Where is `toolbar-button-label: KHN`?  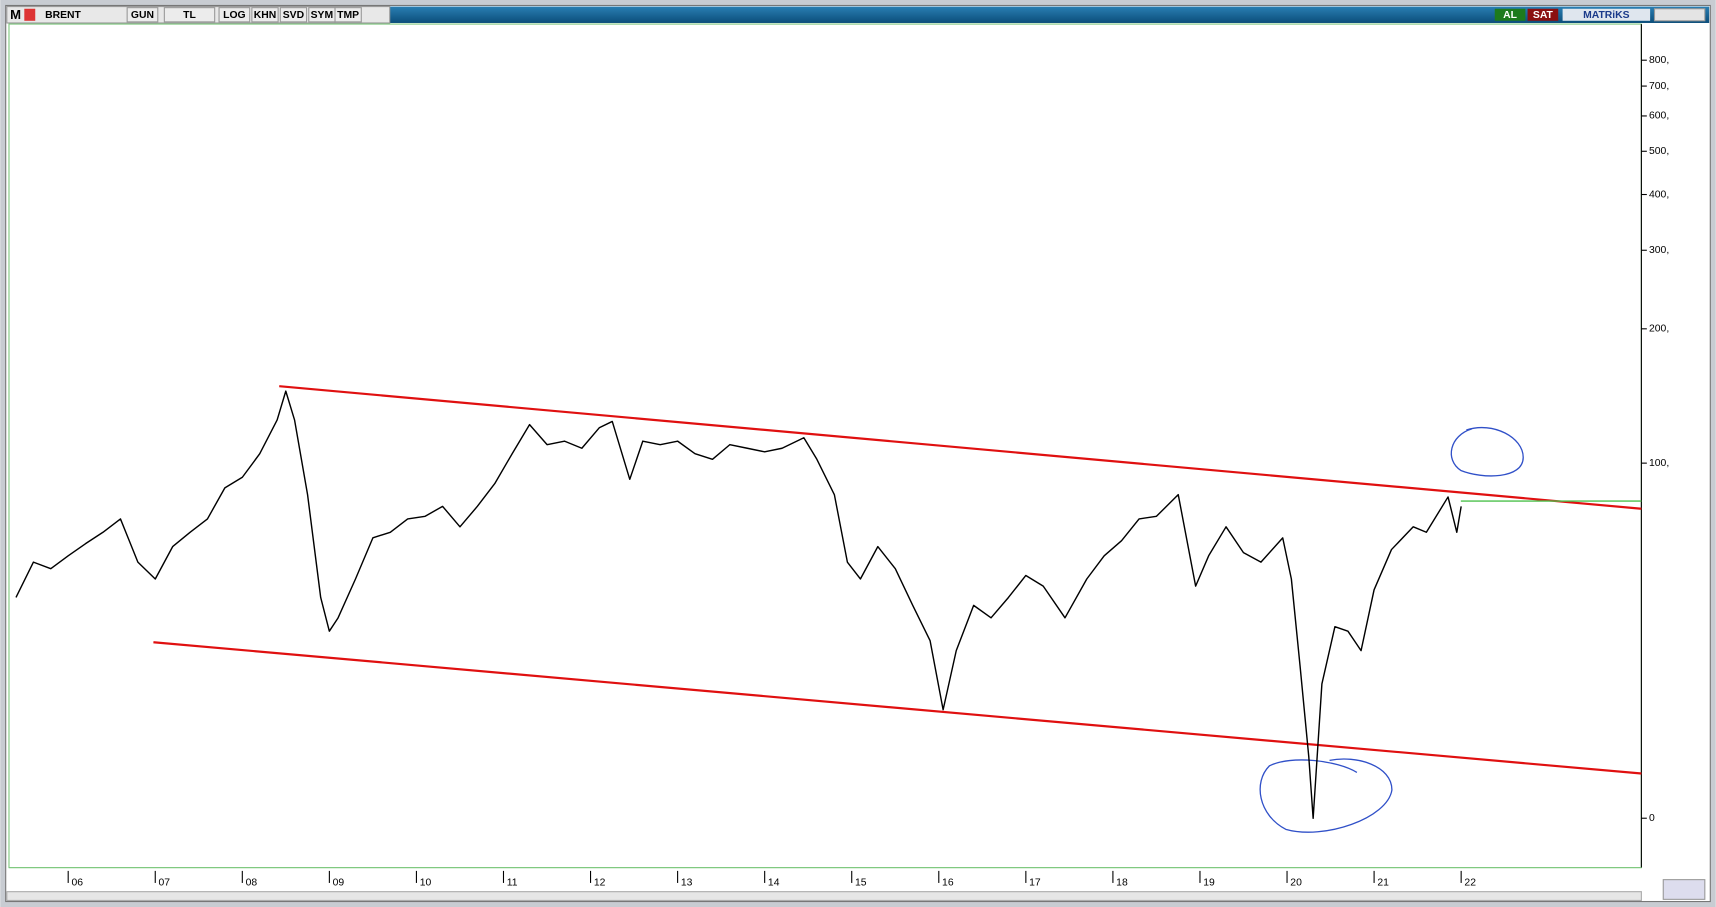
toolbar-button-label: KHN is located at coordinates (265, 15).